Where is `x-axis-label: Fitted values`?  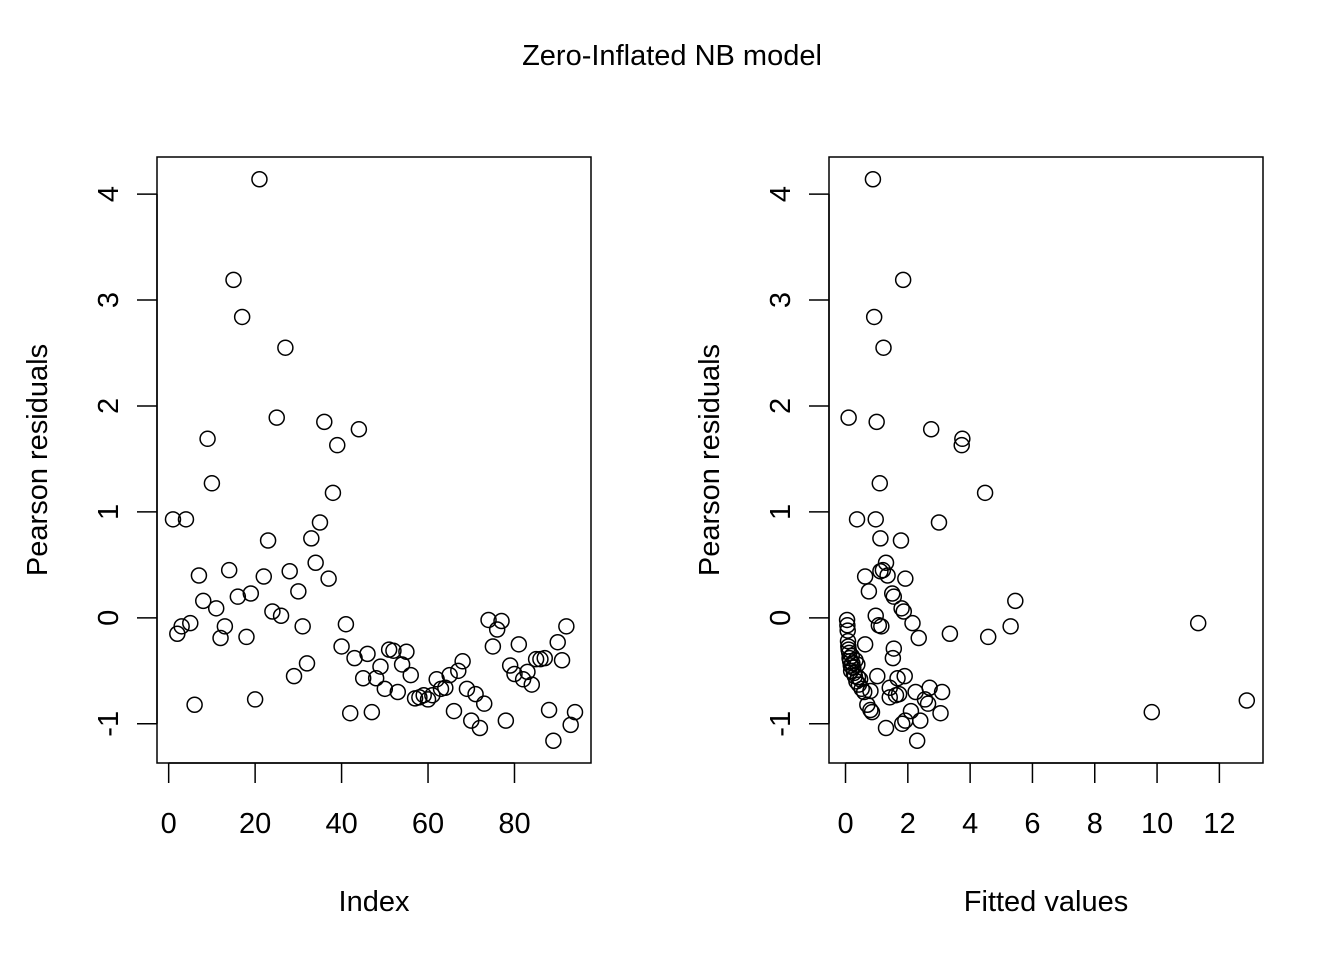 x-axis-label: Fitted values is located at coordinates (1046, 902).